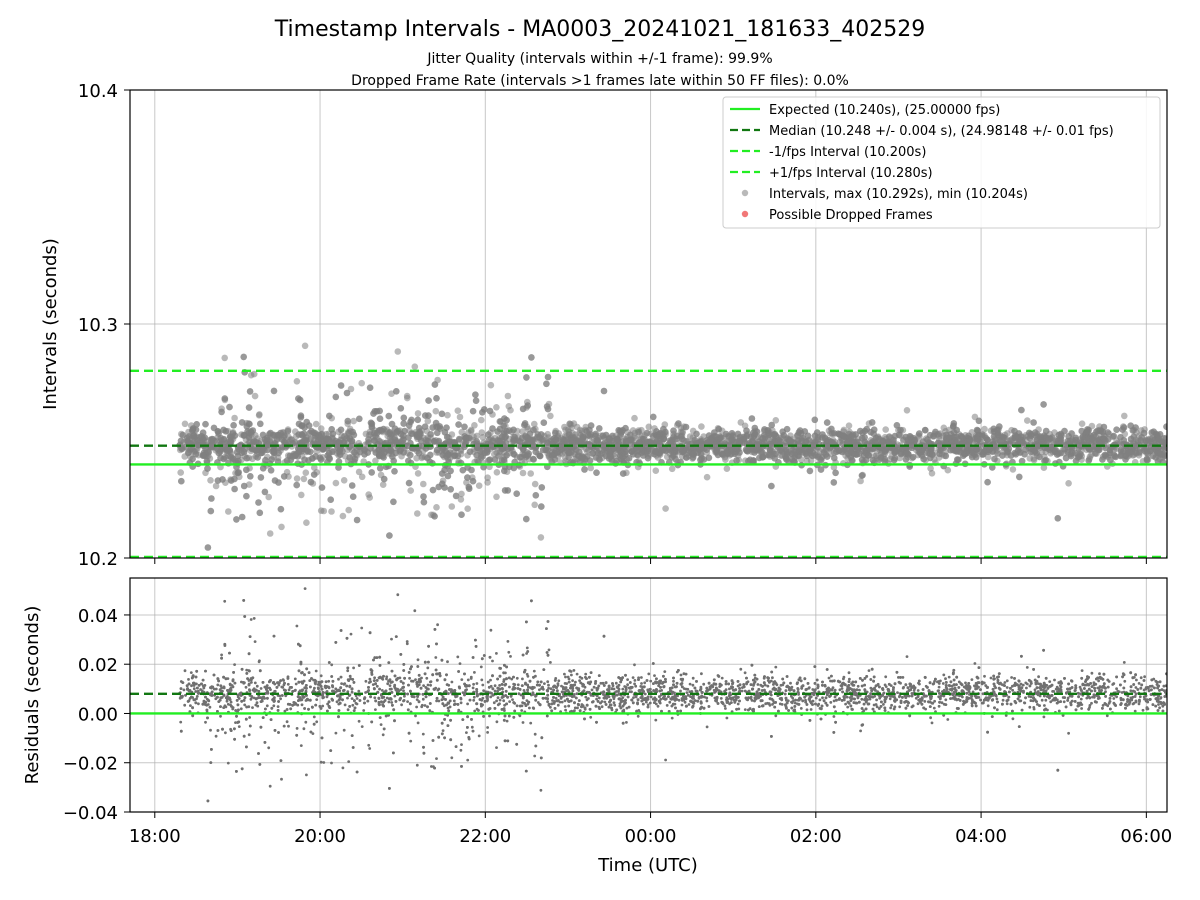  I want to click on x-tick-label: 20:00, so click(320, 836).